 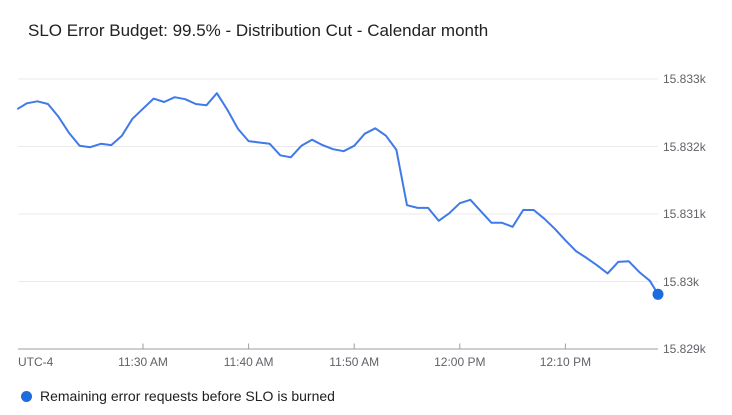 What do you see at coordinates (684, 349) in the screenshot?
I see `y-axis-label: 15.829k` at bounding box center [684, 349].